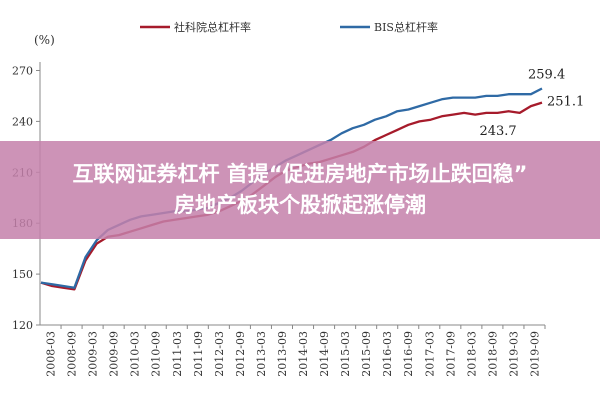 Image resolution: width=600 pixels, height=400 pixels. What do you see at coordinates (261, 354) in the screenshot?
I see `x-tick-label: 2013-03` at bounding box center [261, 354].